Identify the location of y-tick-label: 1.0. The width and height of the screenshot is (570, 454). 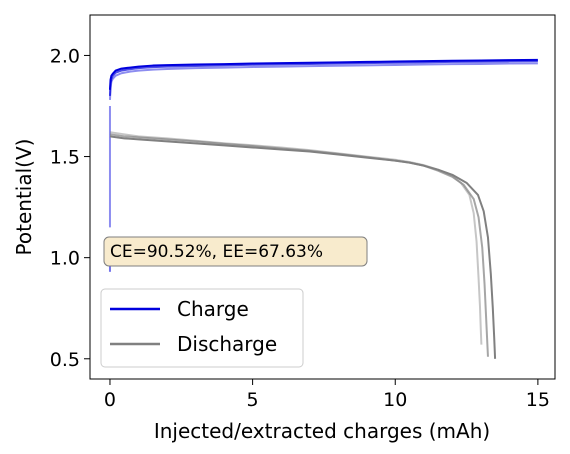
(65, 259).